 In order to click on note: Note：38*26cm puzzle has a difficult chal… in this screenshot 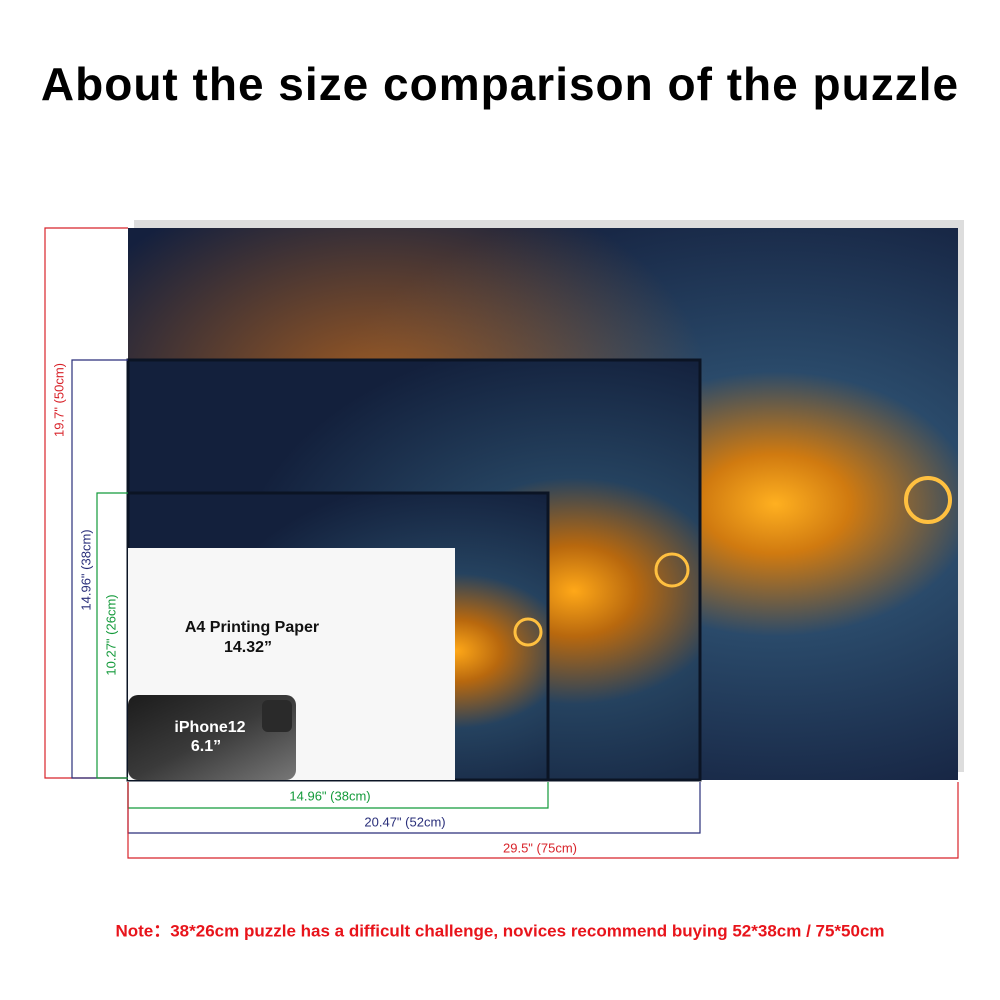, I will do `click(499, 930)`.